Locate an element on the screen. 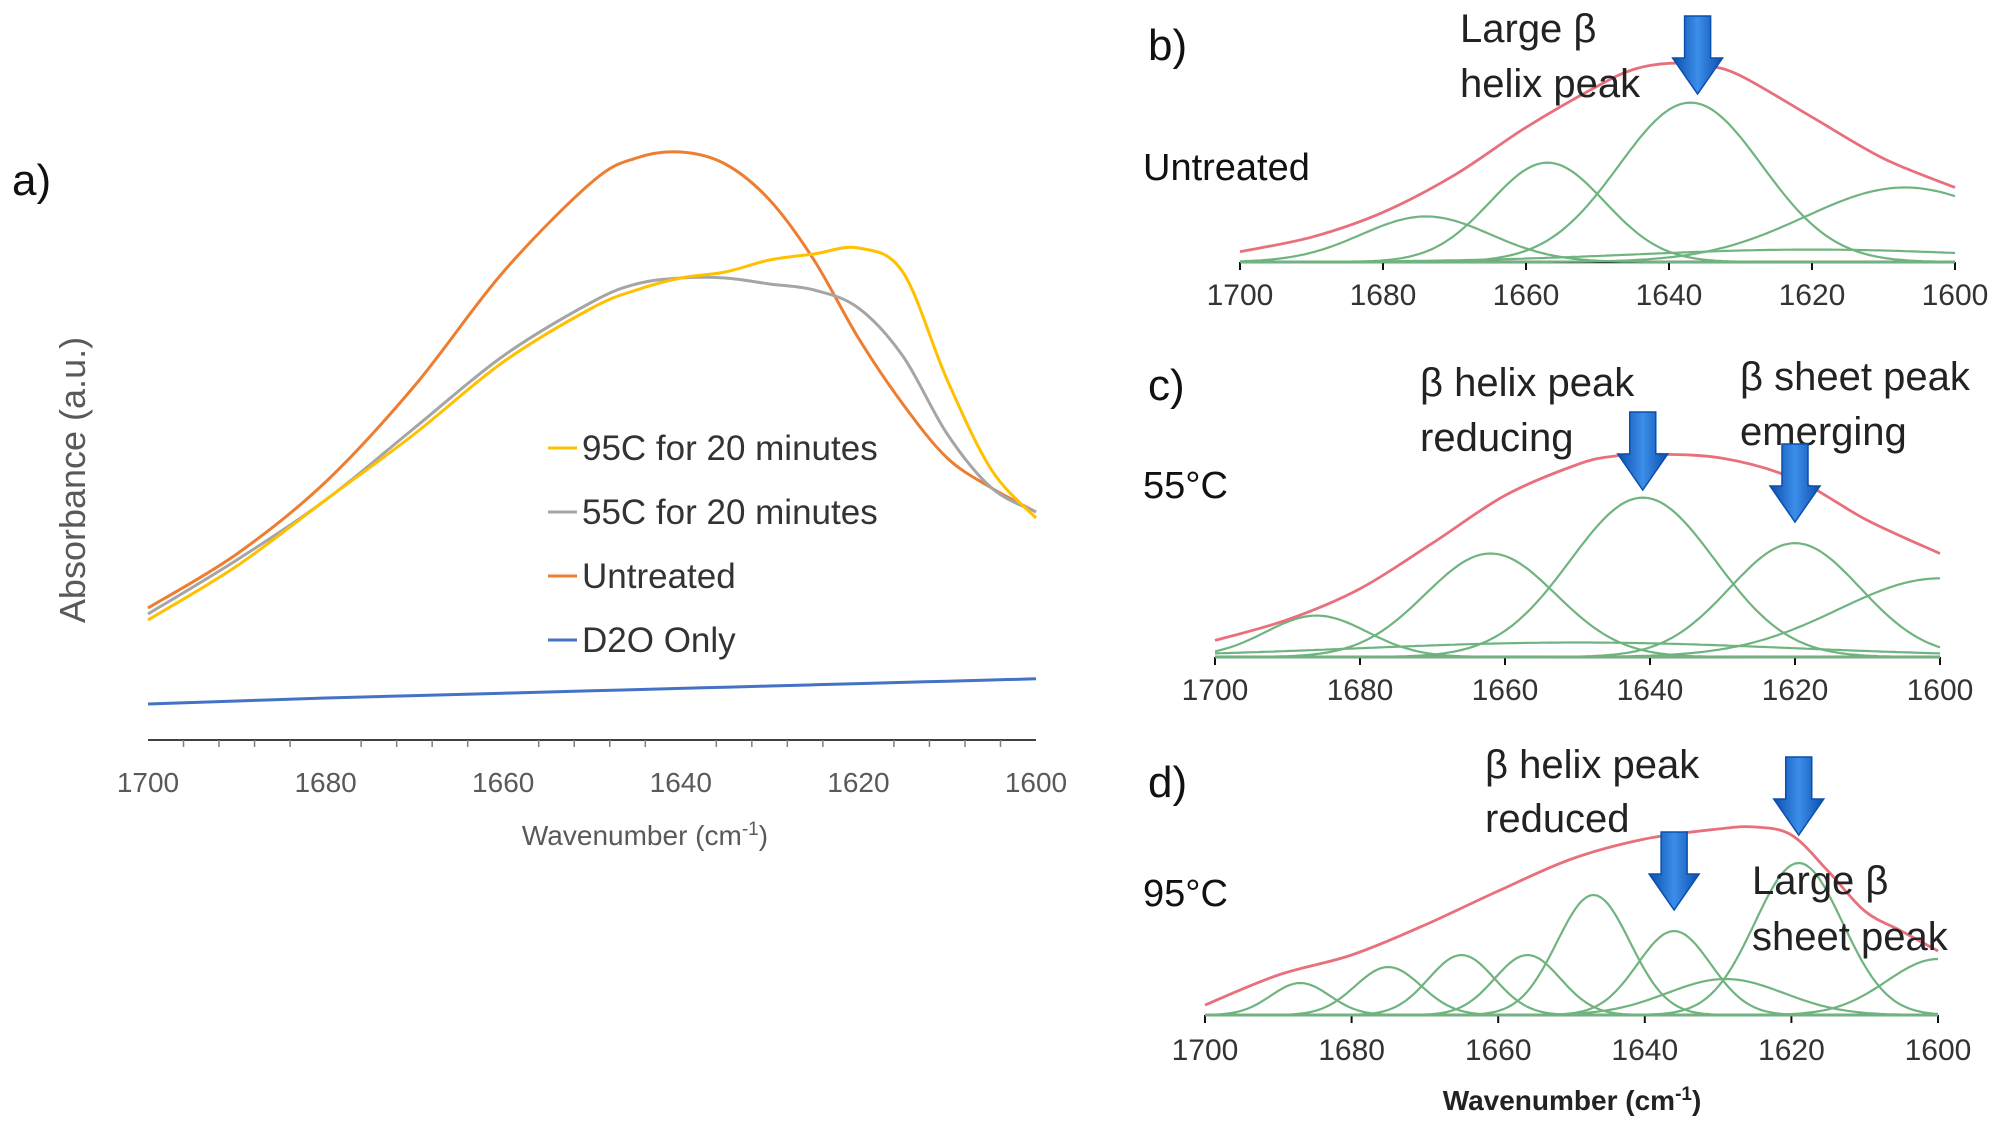 The height and width of the screenshot is (1130, 2013). annotation-text: β helix peak reducing is located at coordinates (1527, 410).